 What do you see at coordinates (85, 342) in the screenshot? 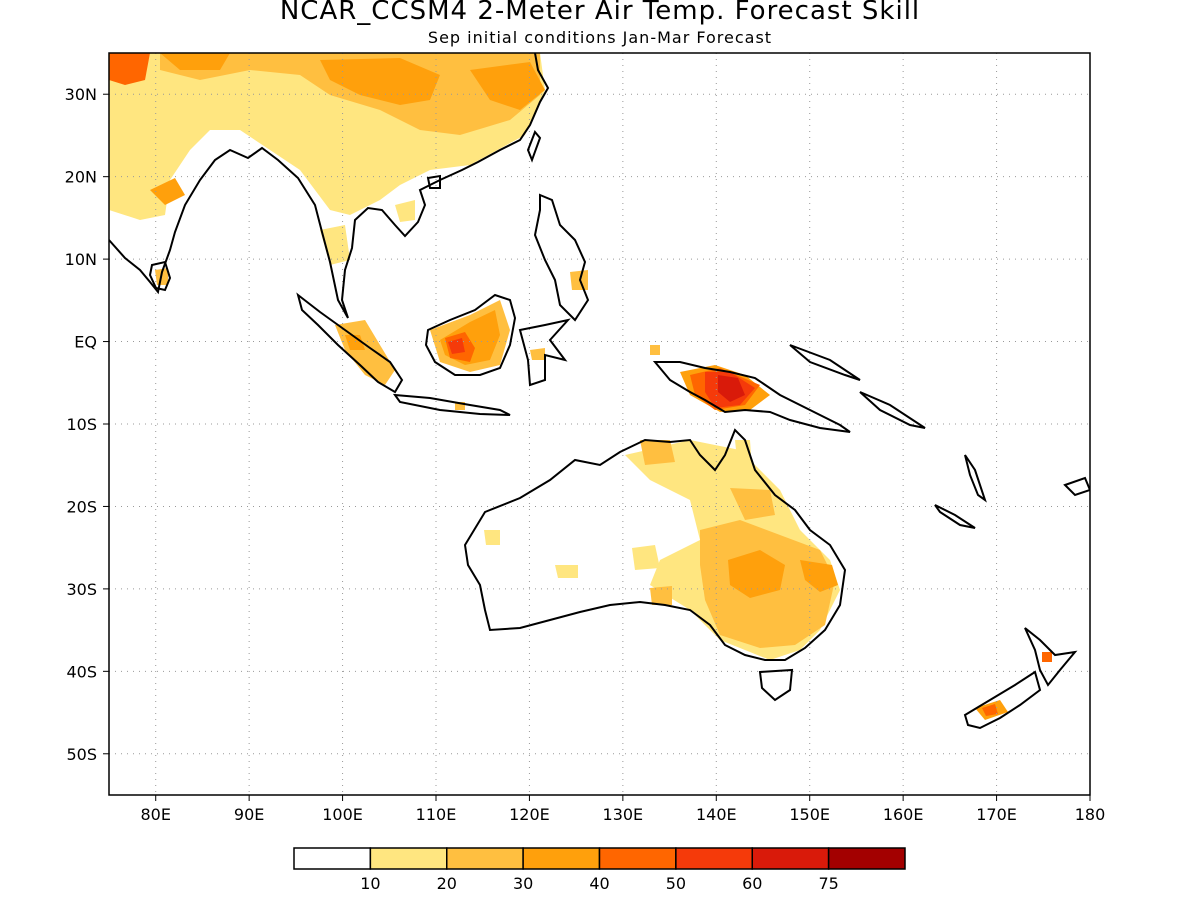
I see `lat-tick-label: EQ` at bounding box center [85, 342].